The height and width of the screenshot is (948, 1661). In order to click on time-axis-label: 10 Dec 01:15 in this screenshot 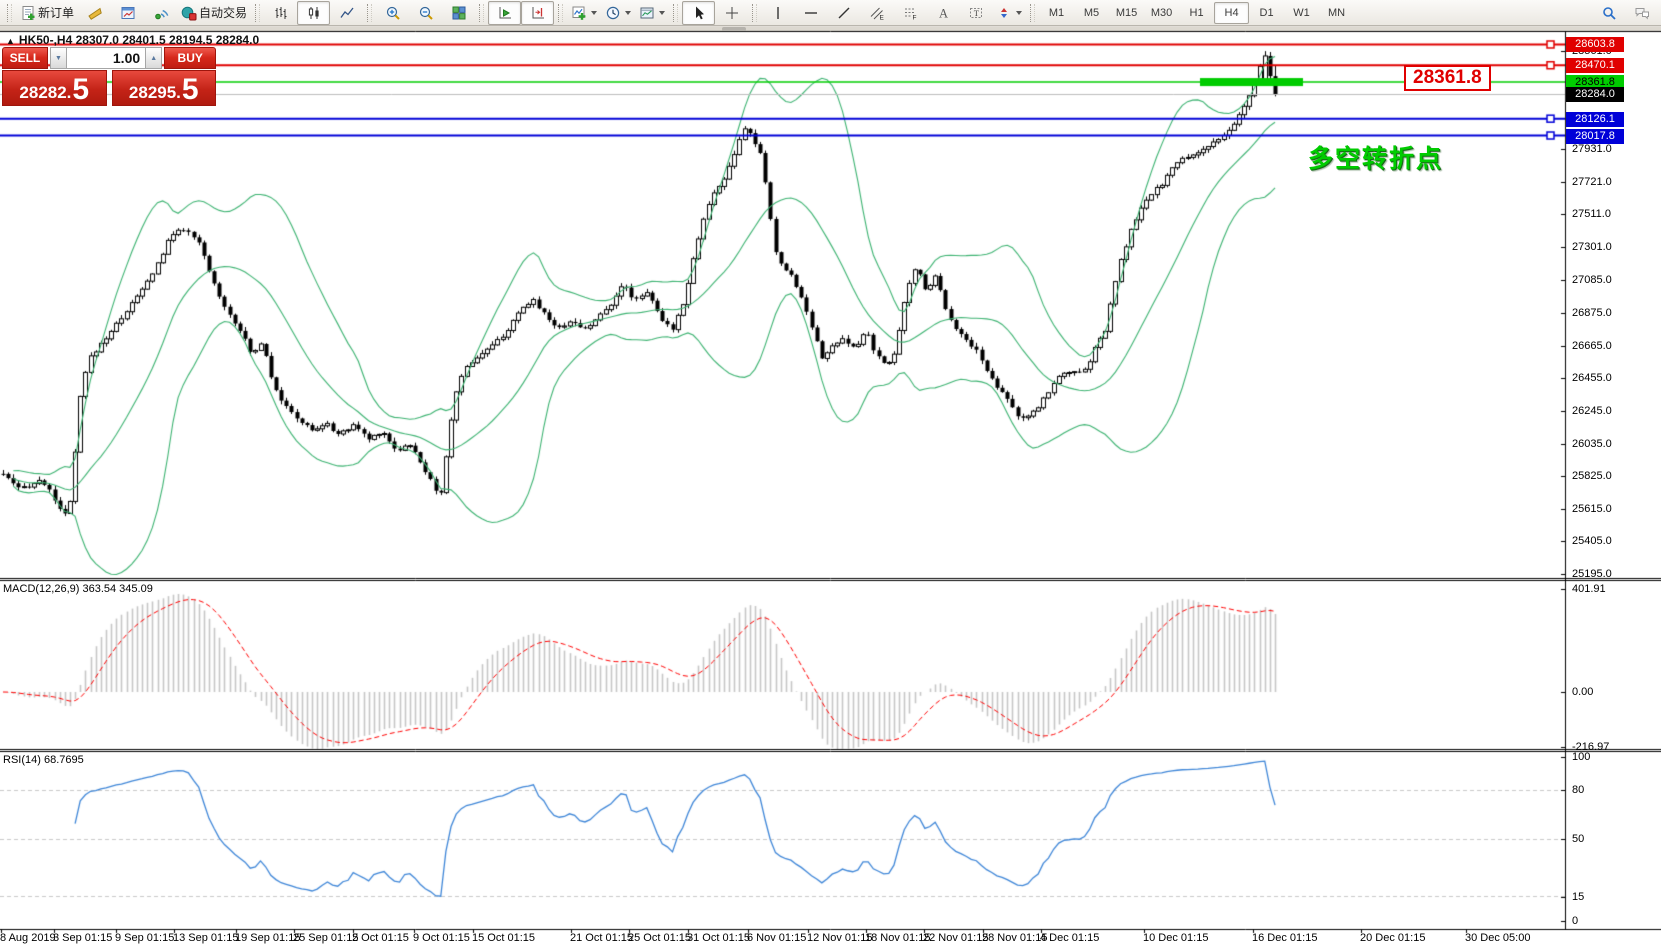, I will do `click(1176, 938)`.